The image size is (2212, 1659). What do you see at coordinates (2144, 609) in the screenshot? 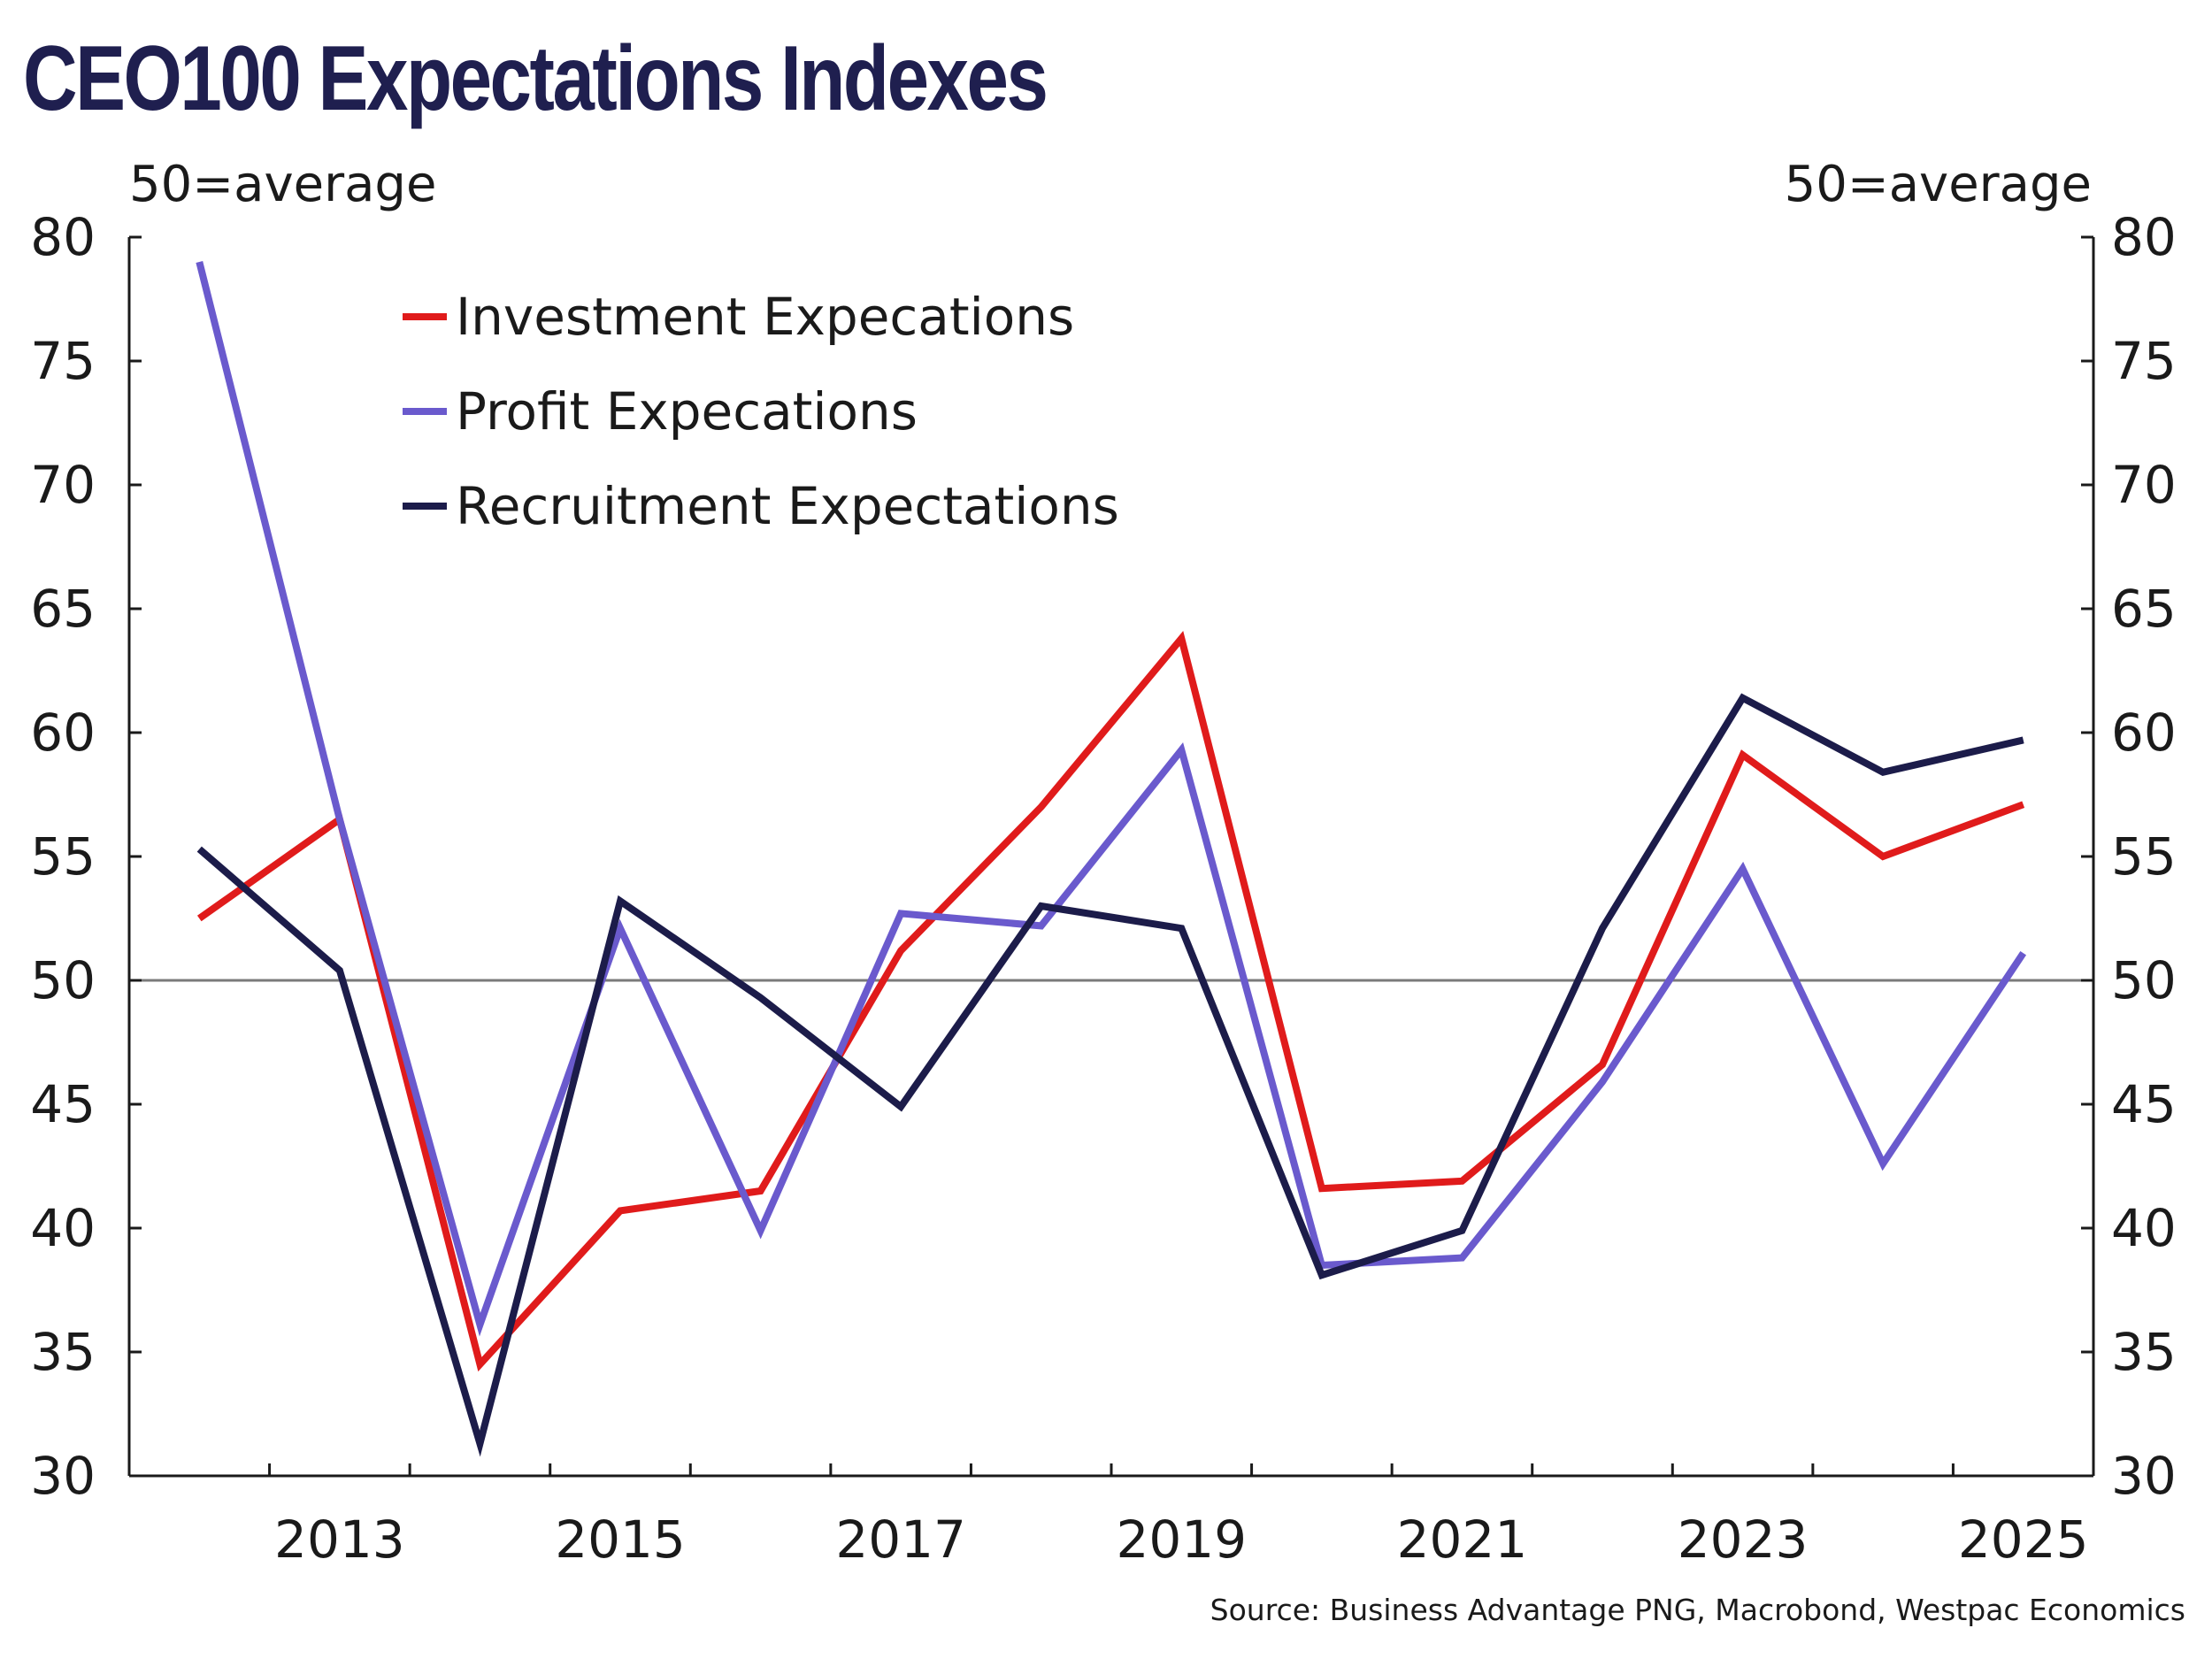
I see `y-tick-label-right-65: 65` at bounding box center [2144, 609].